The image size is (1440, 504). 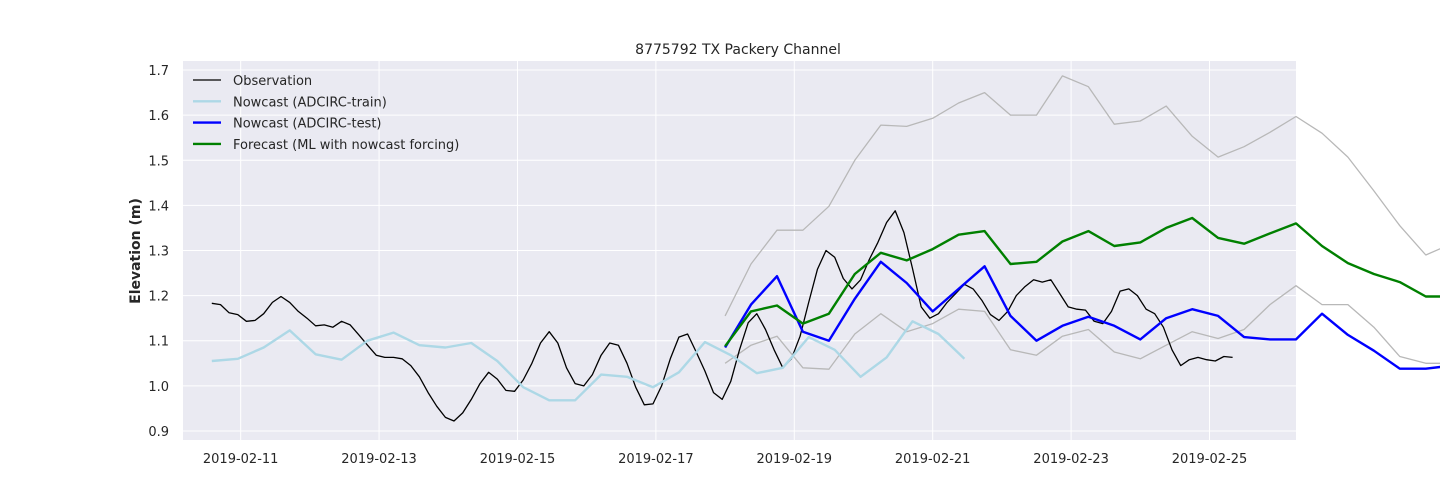 I want to click on x-tick-label: 2019-02-17, so click(x=656, y=459).